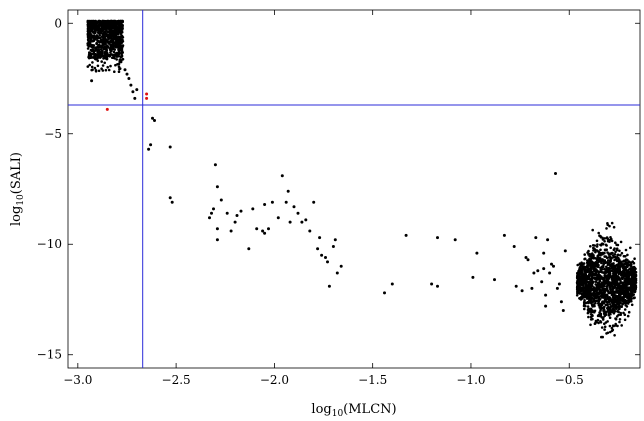 The image size is (644, 421). What do you see at coordinates (176, 380) in the screenshot?
I see `x-tick-label: −2.5` at bounding box center [176, 380].